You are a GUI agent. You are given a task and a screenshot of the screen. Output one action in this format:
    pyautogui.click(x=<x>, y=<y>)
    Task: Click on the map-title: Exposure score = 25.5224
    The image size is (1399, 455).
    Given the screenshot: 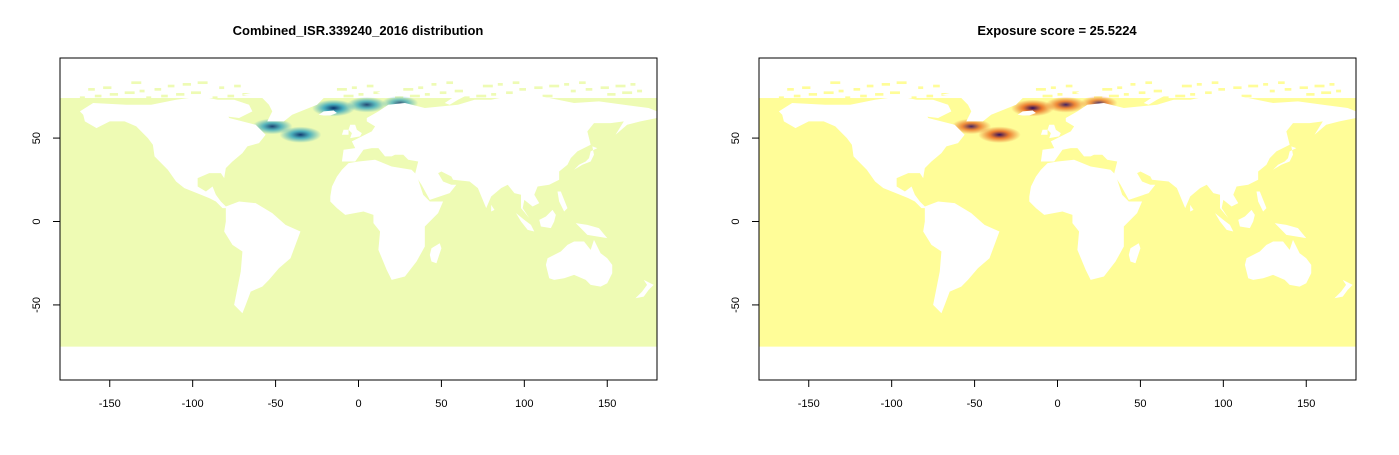 What is the action you would take?
    pyautogui.click(x=1057, y=30)
    